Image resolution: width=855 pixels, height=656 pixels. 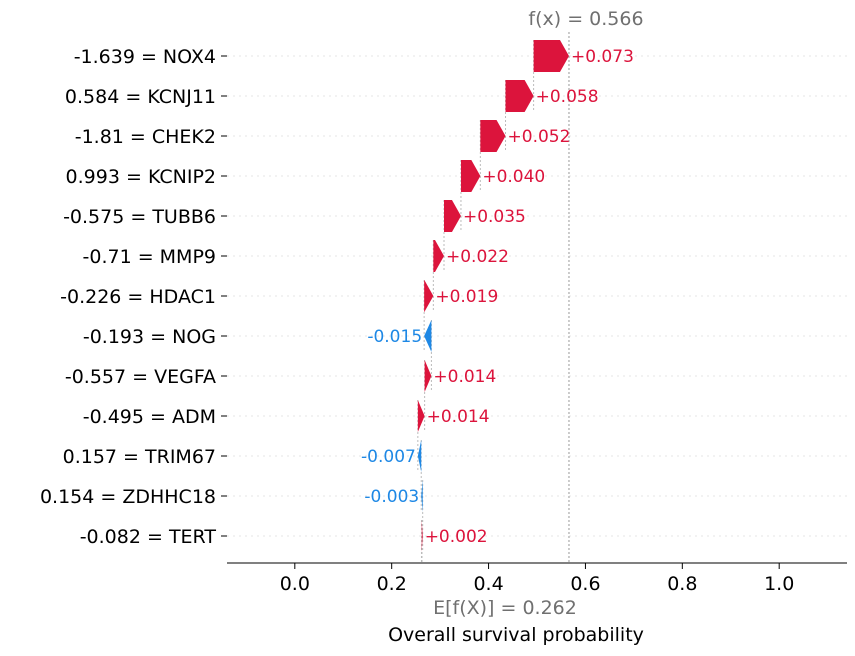 I want to click on contribution-label: +0.040, so click(x=513, y=177).